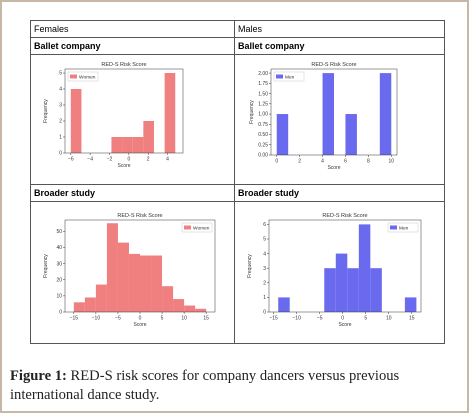  Describe the element at coordinates (320, 319) in the screenshot. I see `x-tick-label: −5` at that location.